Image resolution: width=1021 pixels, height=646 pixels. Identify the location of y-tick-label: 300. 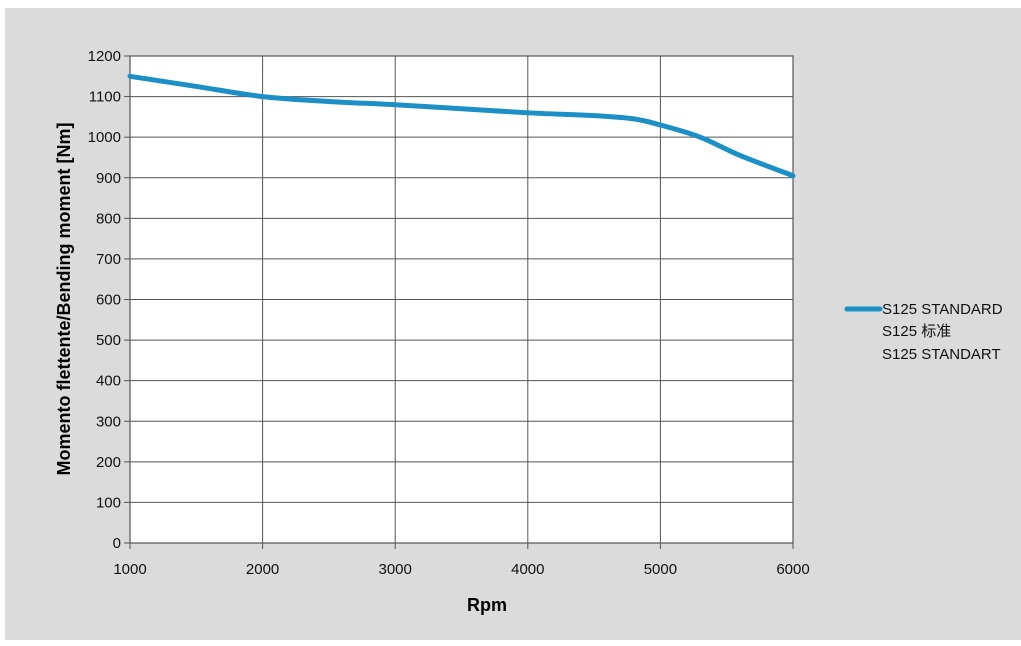
(108, 421).